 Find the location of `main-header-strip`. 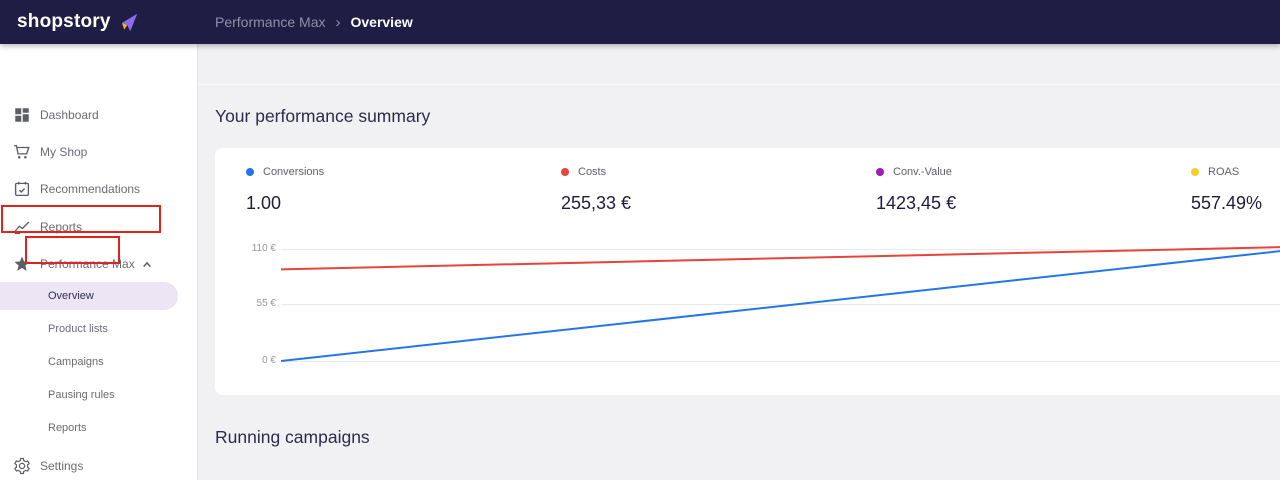

main-header-strip is located at coordinates (739, 64).